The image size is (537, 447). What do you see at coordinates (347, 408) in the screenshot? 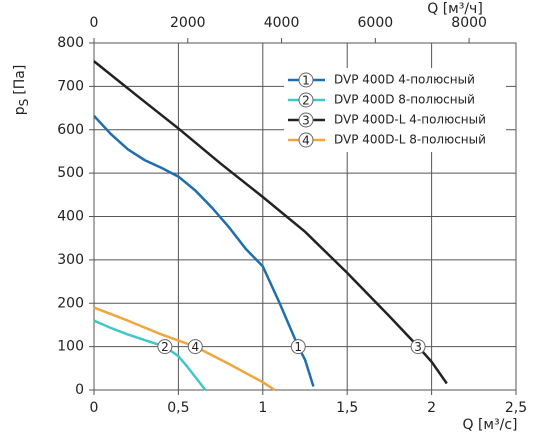
I see `x-tick-label: 1,5` at bounding box center [347, 408].